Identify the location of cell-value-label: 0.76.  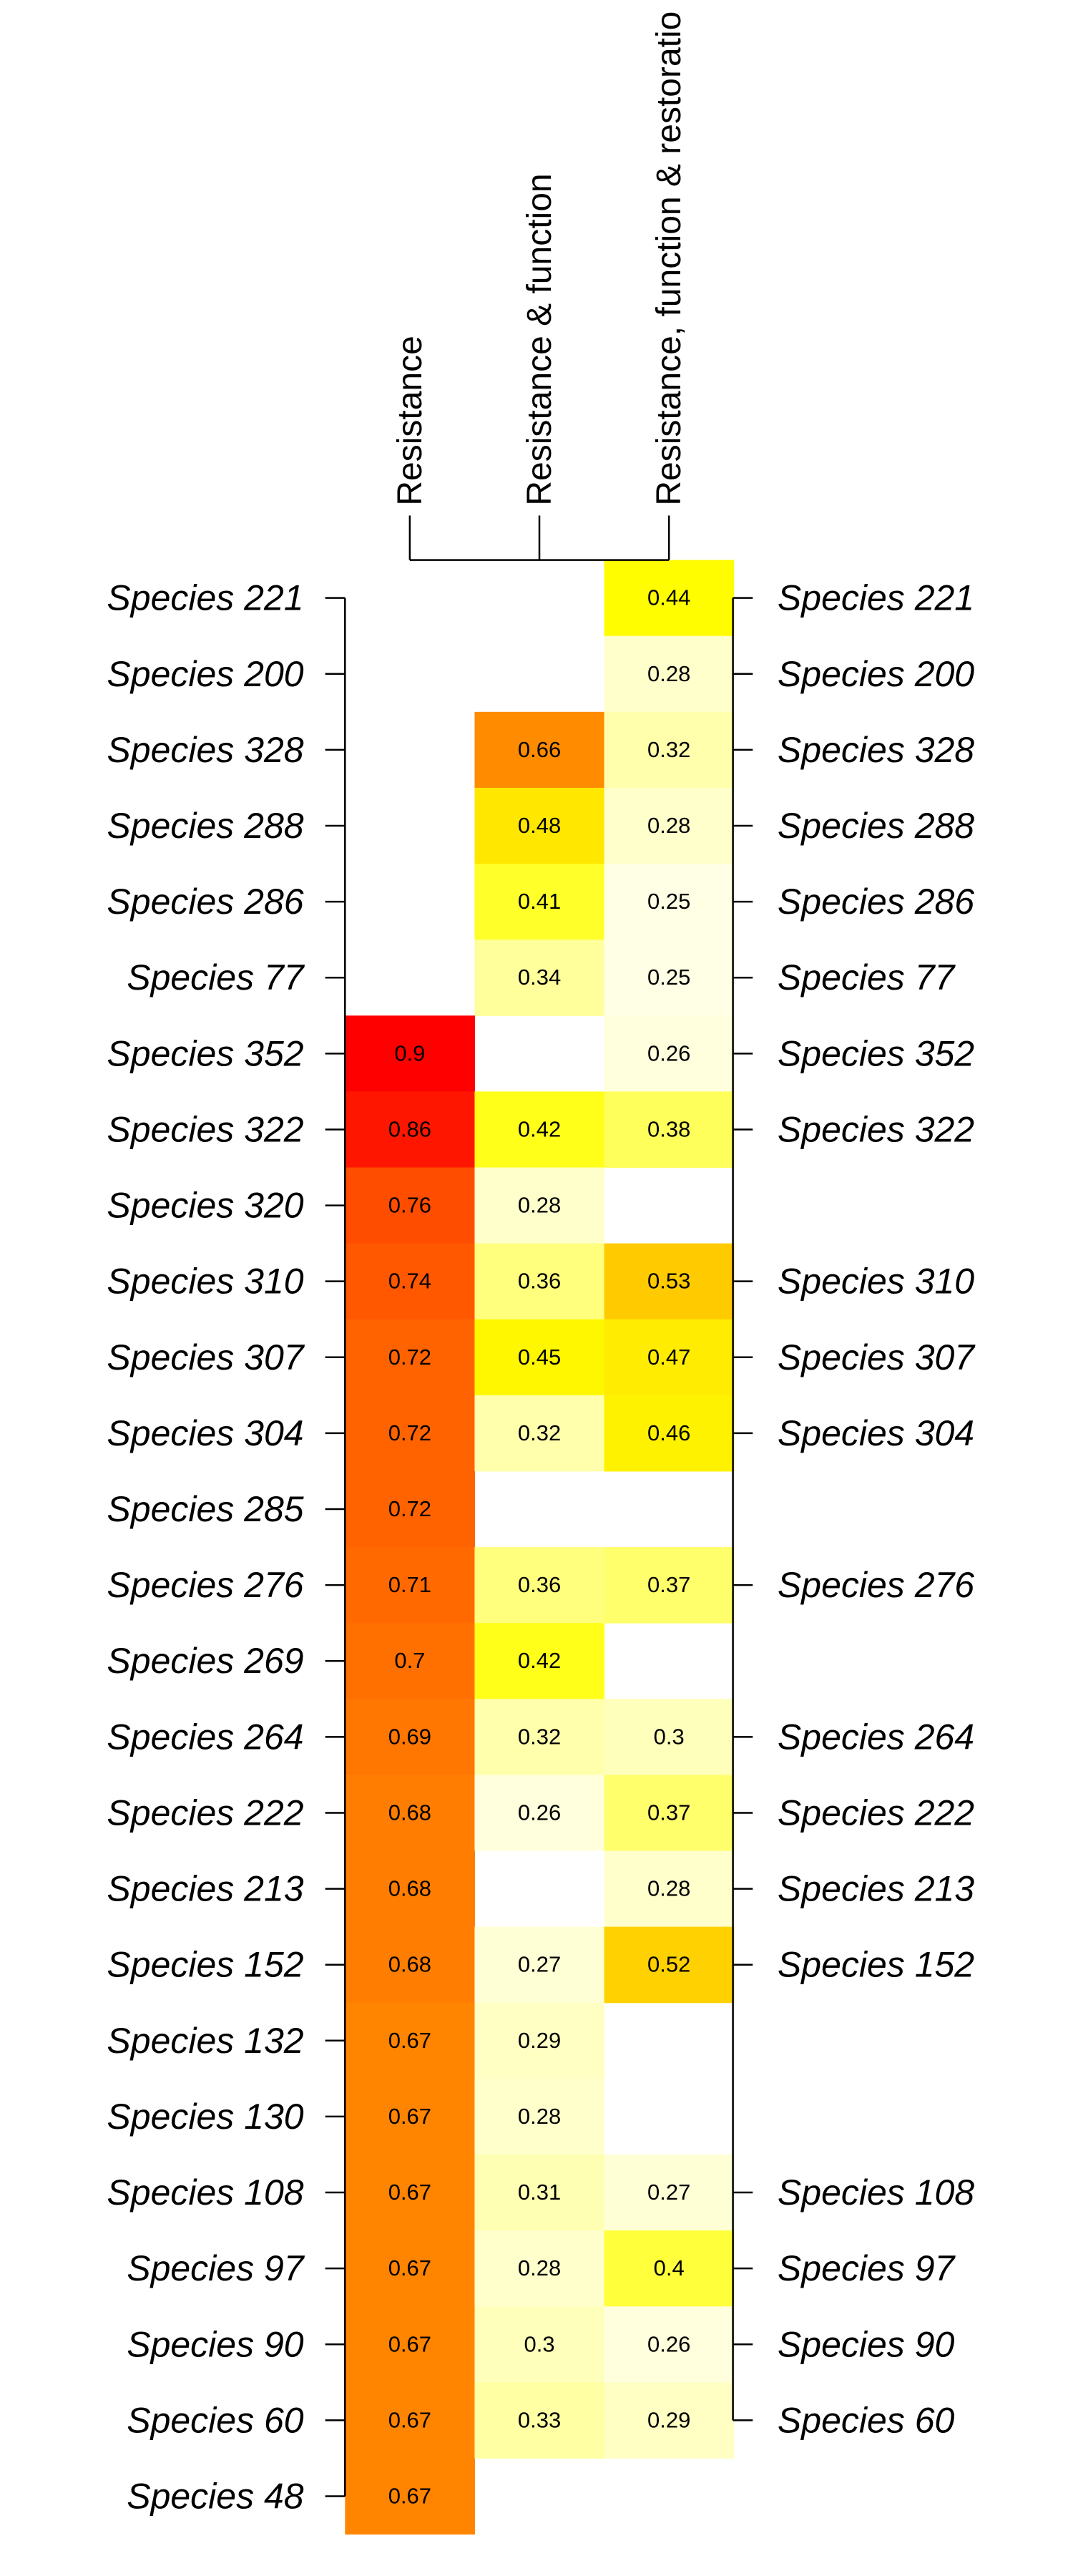
(409, 1205).